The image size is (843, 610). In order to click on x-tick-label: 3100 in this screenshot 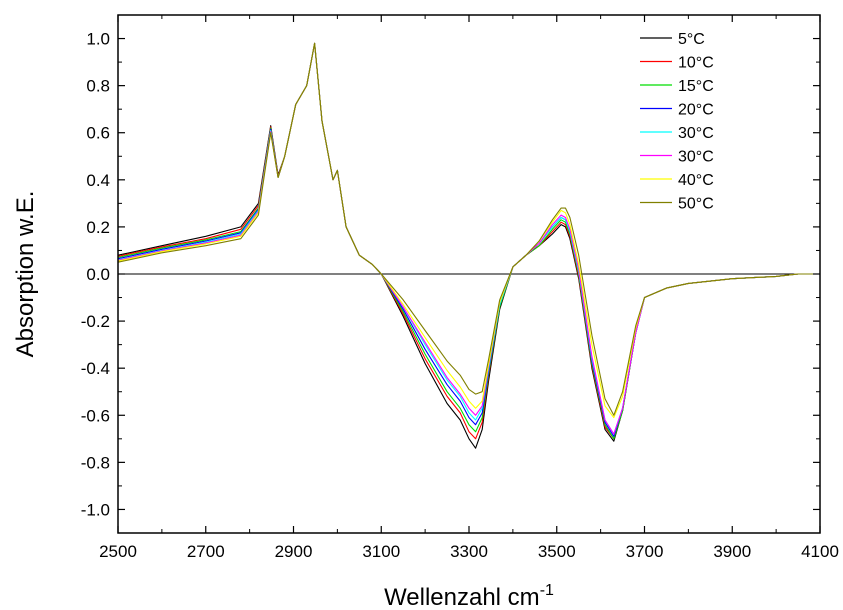, I will do `click(381, 551)`.